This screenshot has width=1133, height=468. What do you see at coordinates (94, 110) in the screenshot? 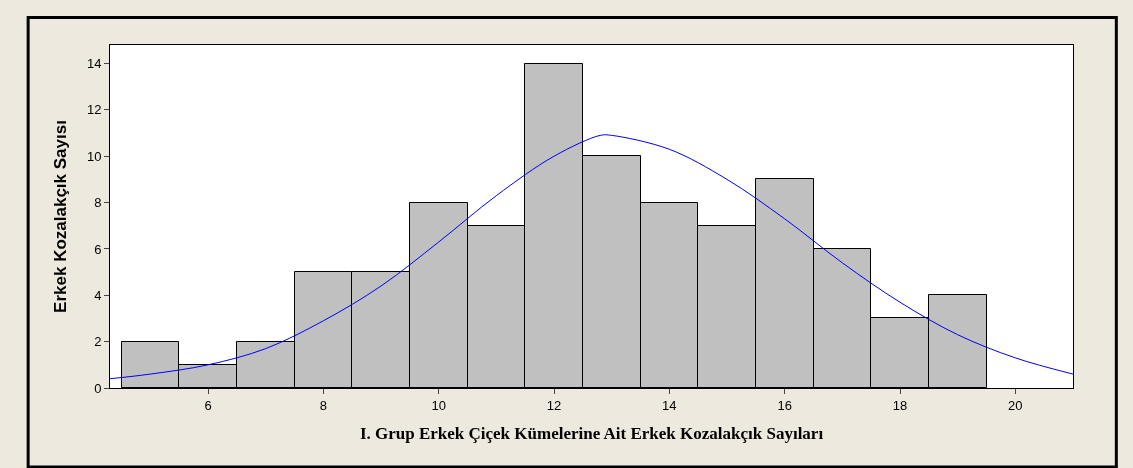
I see `y-tick-label: 12` at bounding box center [94, 110].